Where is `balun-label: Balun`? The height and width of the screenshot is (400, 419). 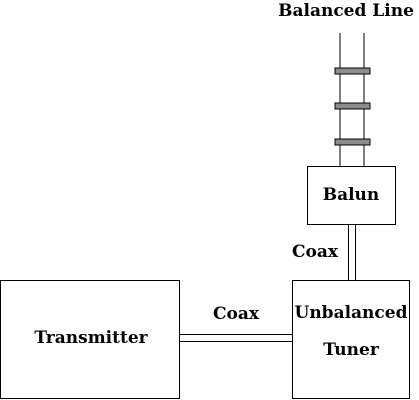
balun-label: Balun is located at coordinates (351, 195).